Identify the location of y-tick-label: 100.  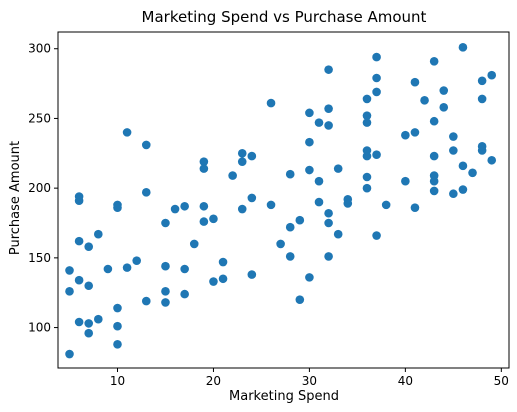
(39, 328).